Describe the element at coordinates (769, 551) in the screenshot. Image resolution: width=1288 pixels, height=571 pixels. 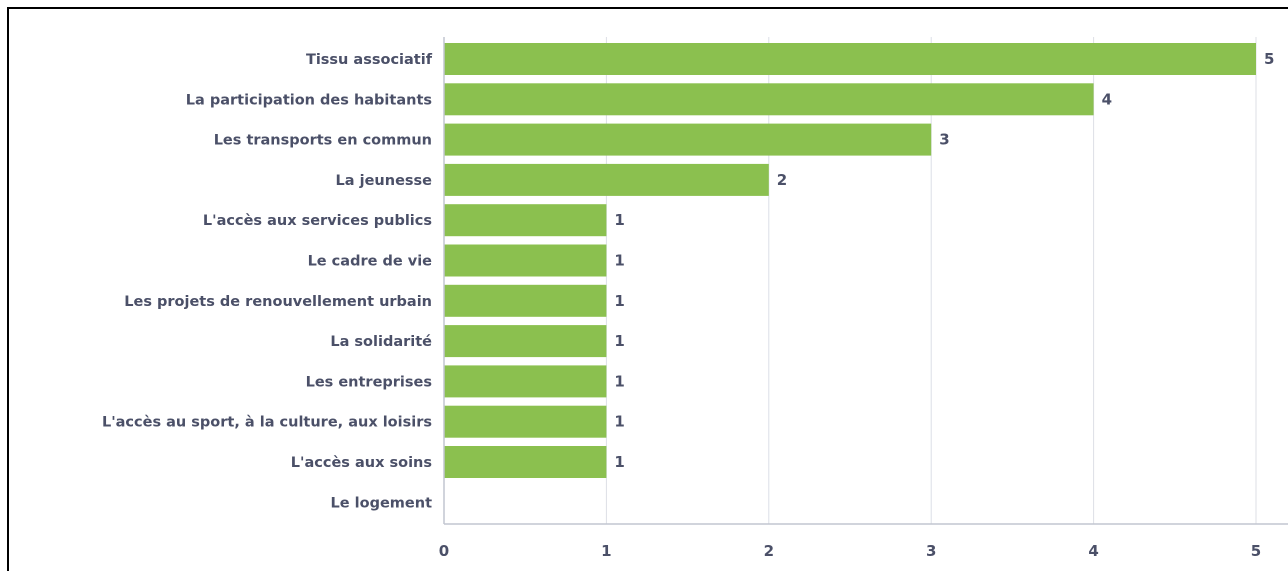
I see `x-tick-label: 2` at that location.